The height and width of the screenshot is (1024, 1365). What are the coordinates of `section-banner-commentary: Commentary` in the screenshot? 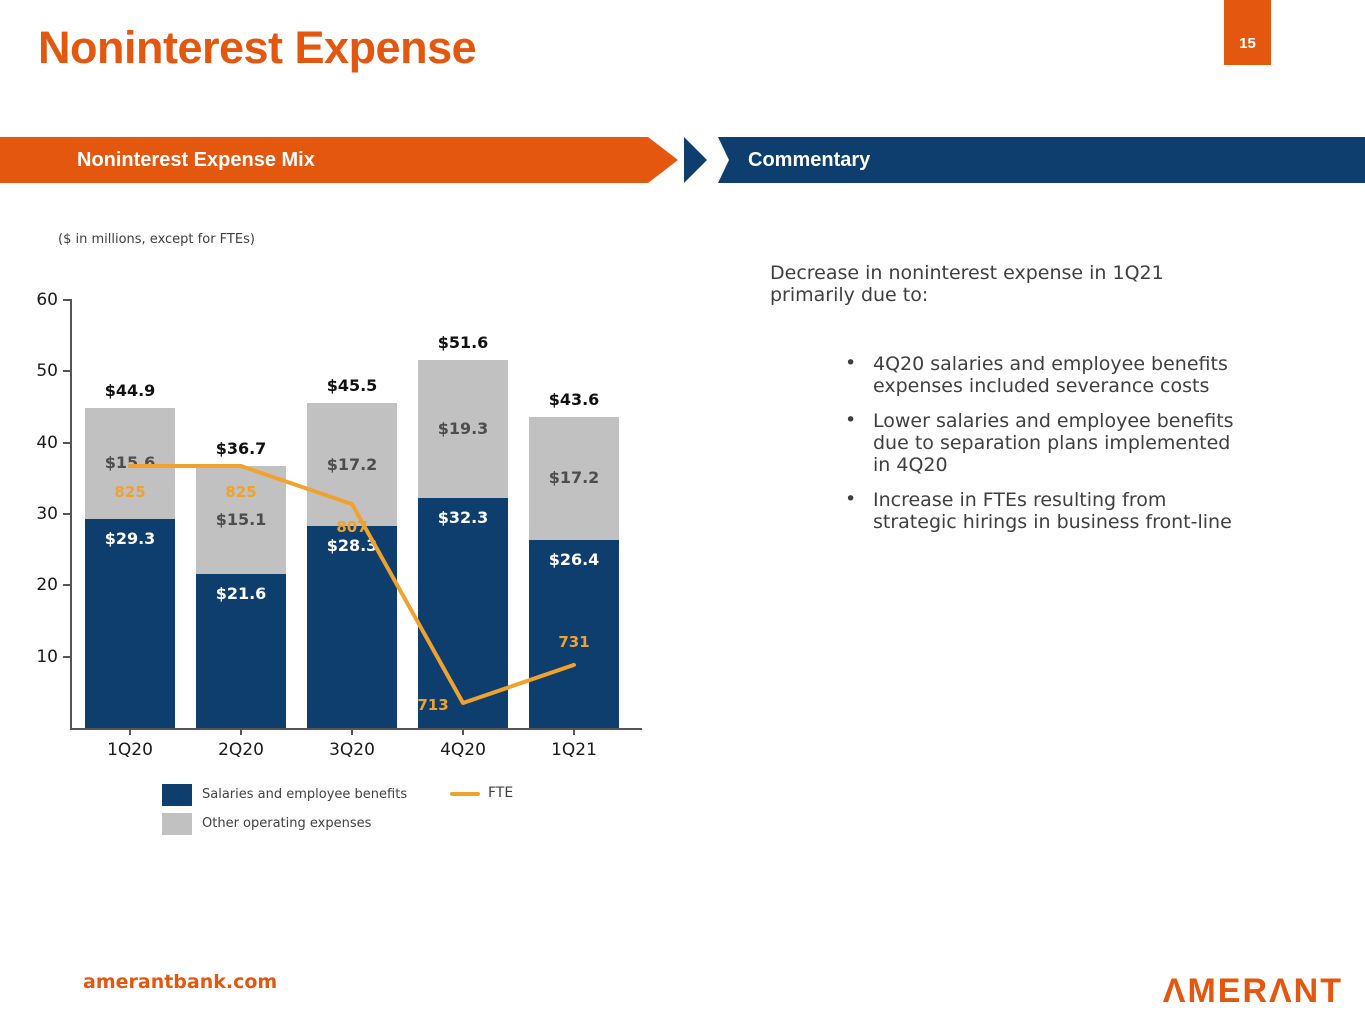 It's located at (1024, 160).